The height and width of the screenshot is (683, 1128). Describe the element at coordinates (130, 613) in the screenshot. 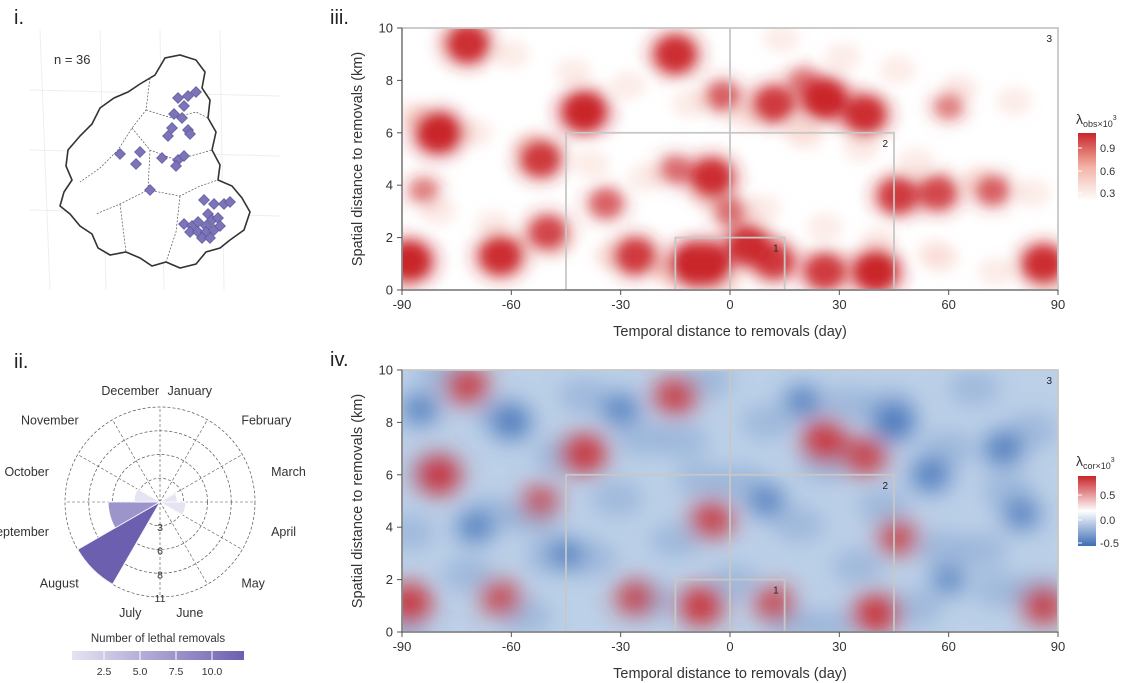

I see `rose-month-label: July` at that location.